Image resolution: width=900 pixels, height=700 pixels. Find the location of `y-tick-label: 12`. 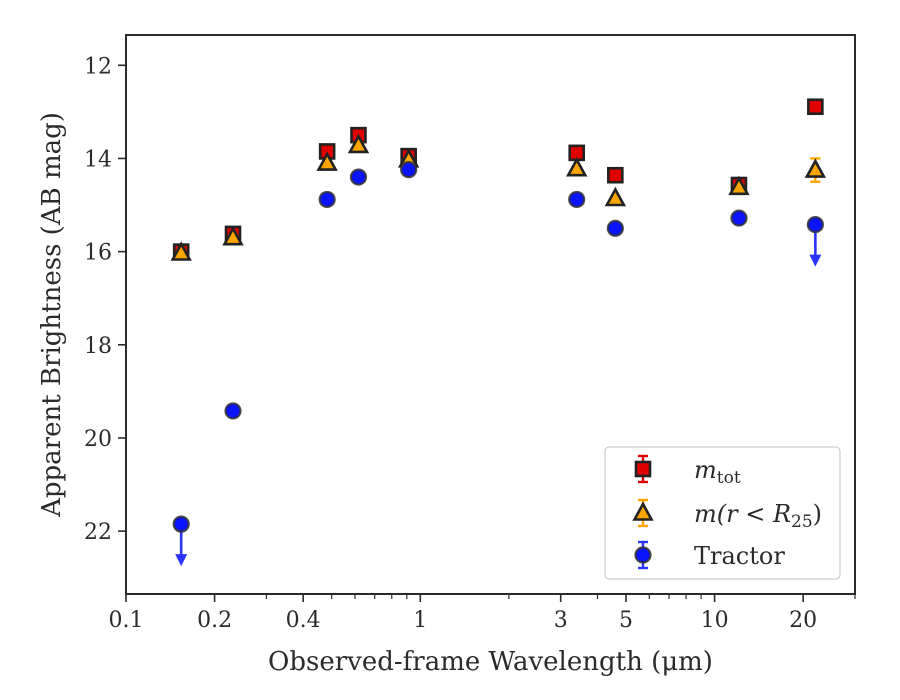

y-tick-label: 12 is located at coordinates (98, 66).